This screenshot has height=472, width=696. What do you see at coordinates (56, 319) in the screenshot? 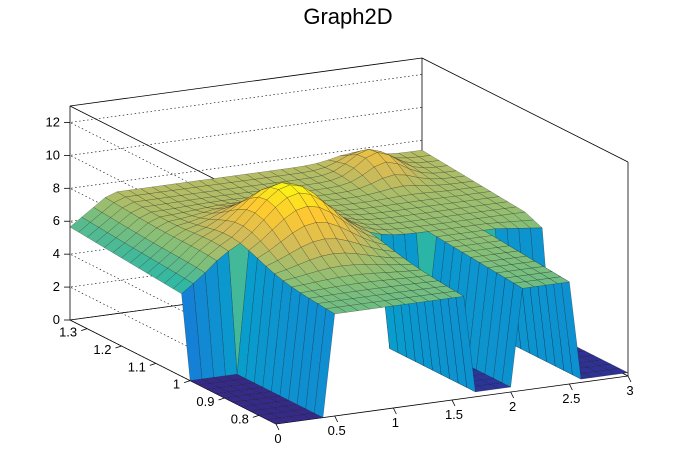
I see `z-tick-label: 0` at bounding box center [56, 319].